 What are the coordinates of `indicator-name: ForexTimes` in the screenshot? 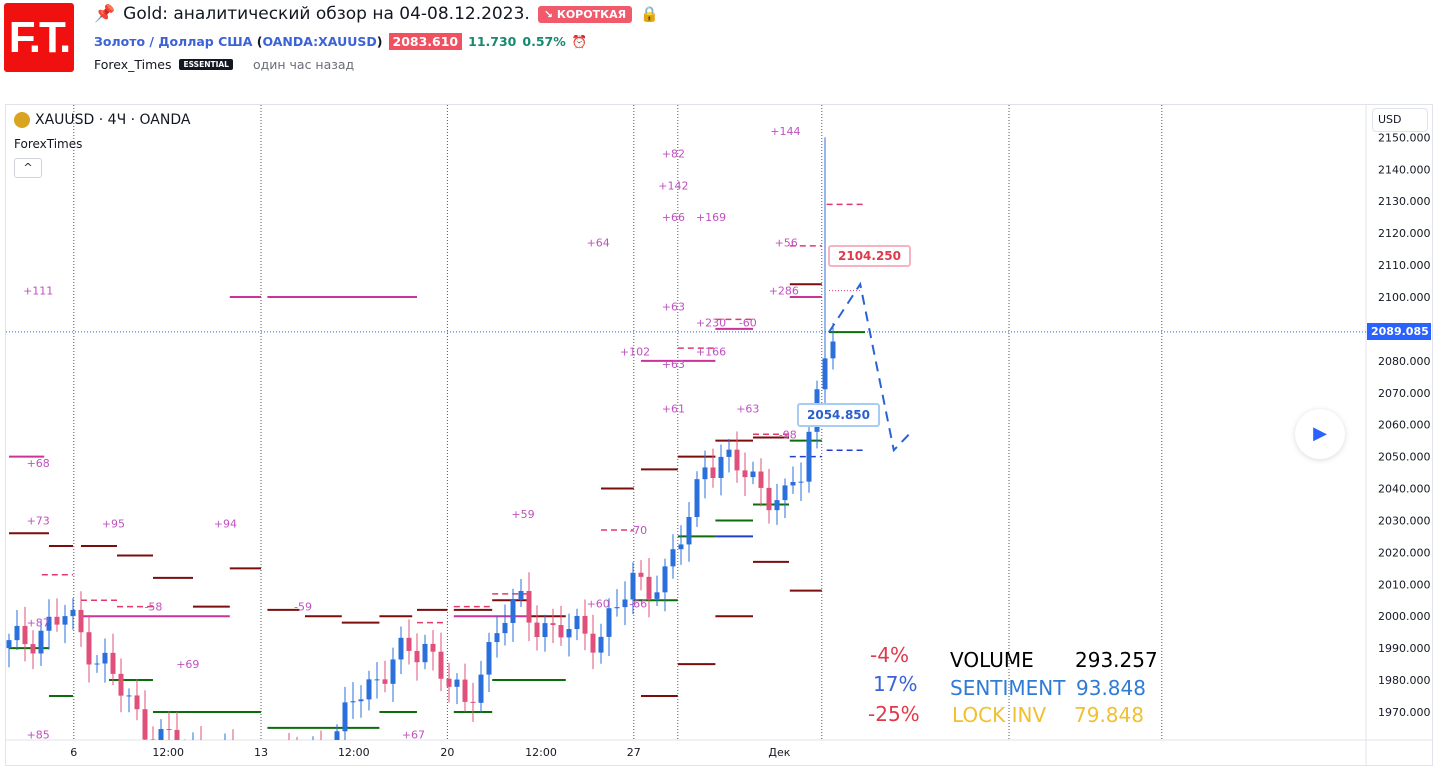 It's located at (48, 144).